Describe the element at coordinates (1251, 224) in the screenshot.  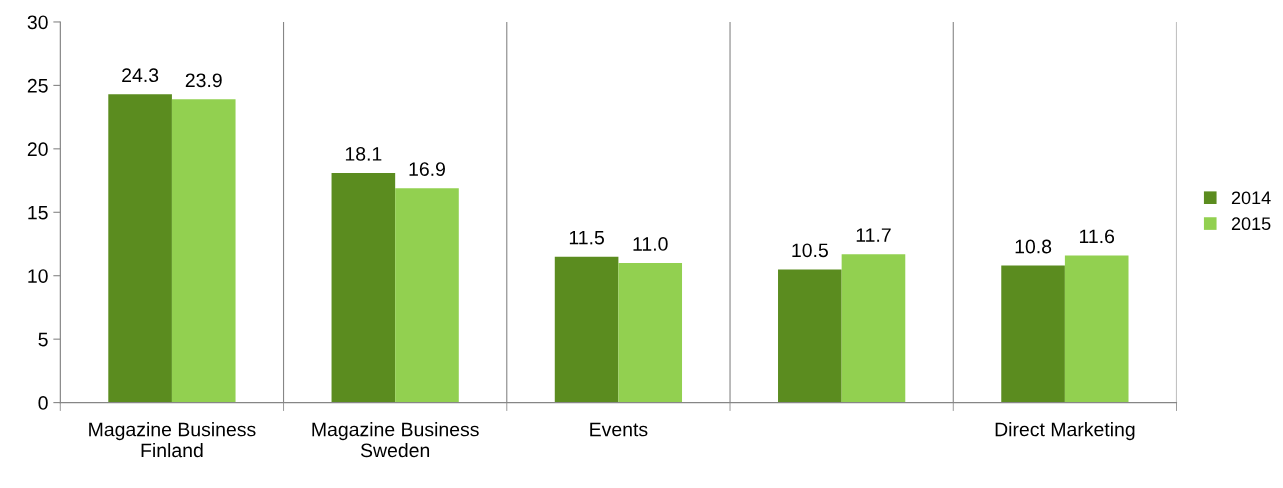
I see `legend-label: 2015` at that location.